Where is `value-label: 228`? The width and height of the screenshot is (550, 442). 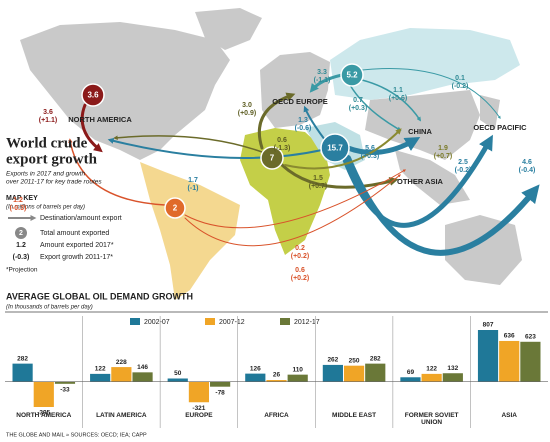 value-label: 228 is located at coordinates (121, 362).